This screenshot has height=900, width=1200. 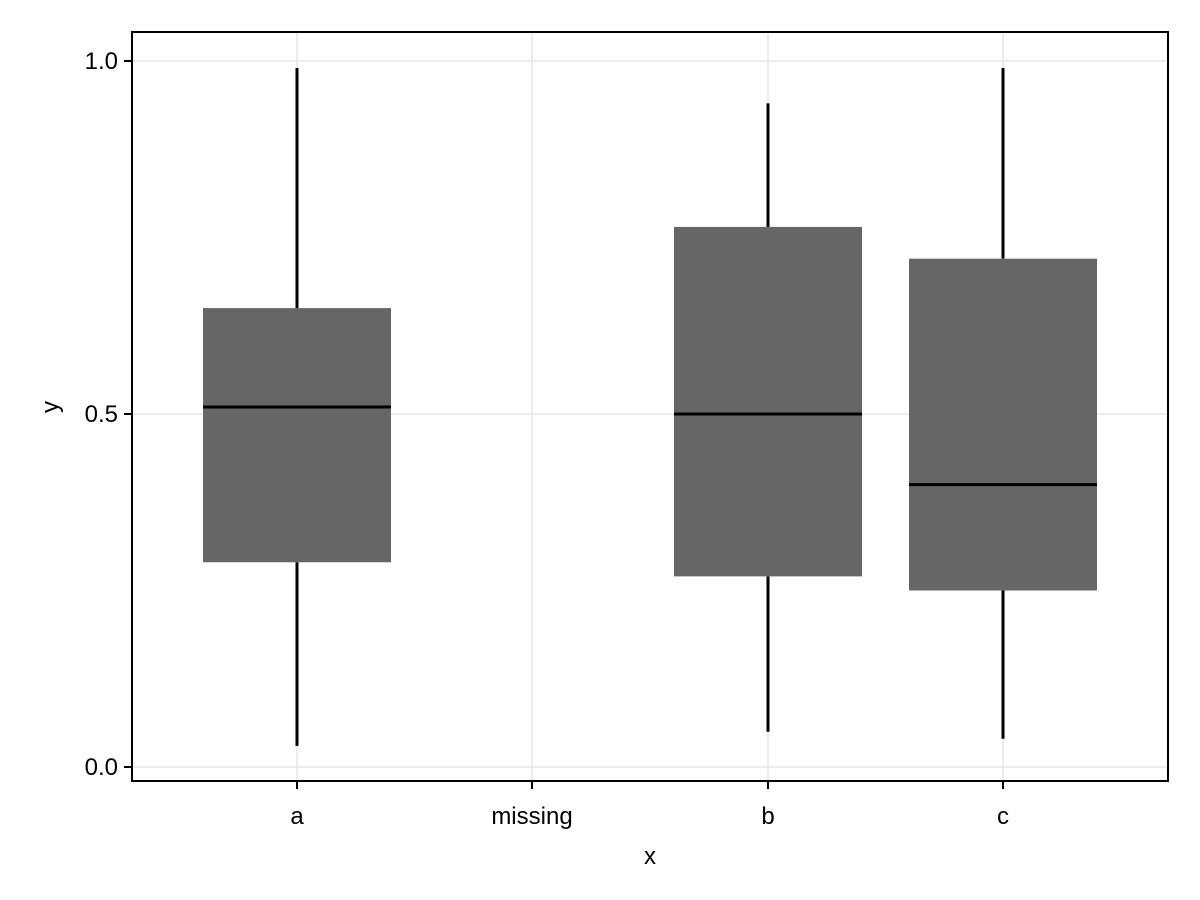 I want to click on box-c, so click(x=1003, y=424).